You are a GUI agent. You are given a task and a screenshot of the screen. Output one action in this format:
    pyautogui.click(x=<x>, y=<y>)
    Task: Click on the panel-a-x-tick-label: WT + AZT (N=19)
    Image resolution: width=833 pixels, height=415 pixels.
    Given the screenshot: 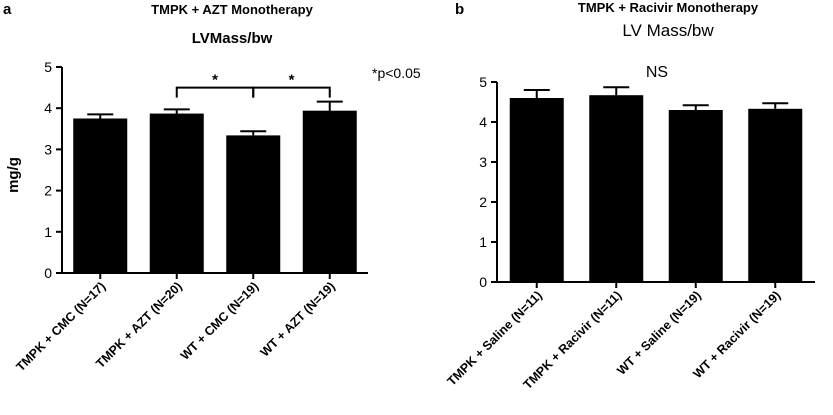 What is the action you would take?
    pyautogui.click(x=298, y=319)
    